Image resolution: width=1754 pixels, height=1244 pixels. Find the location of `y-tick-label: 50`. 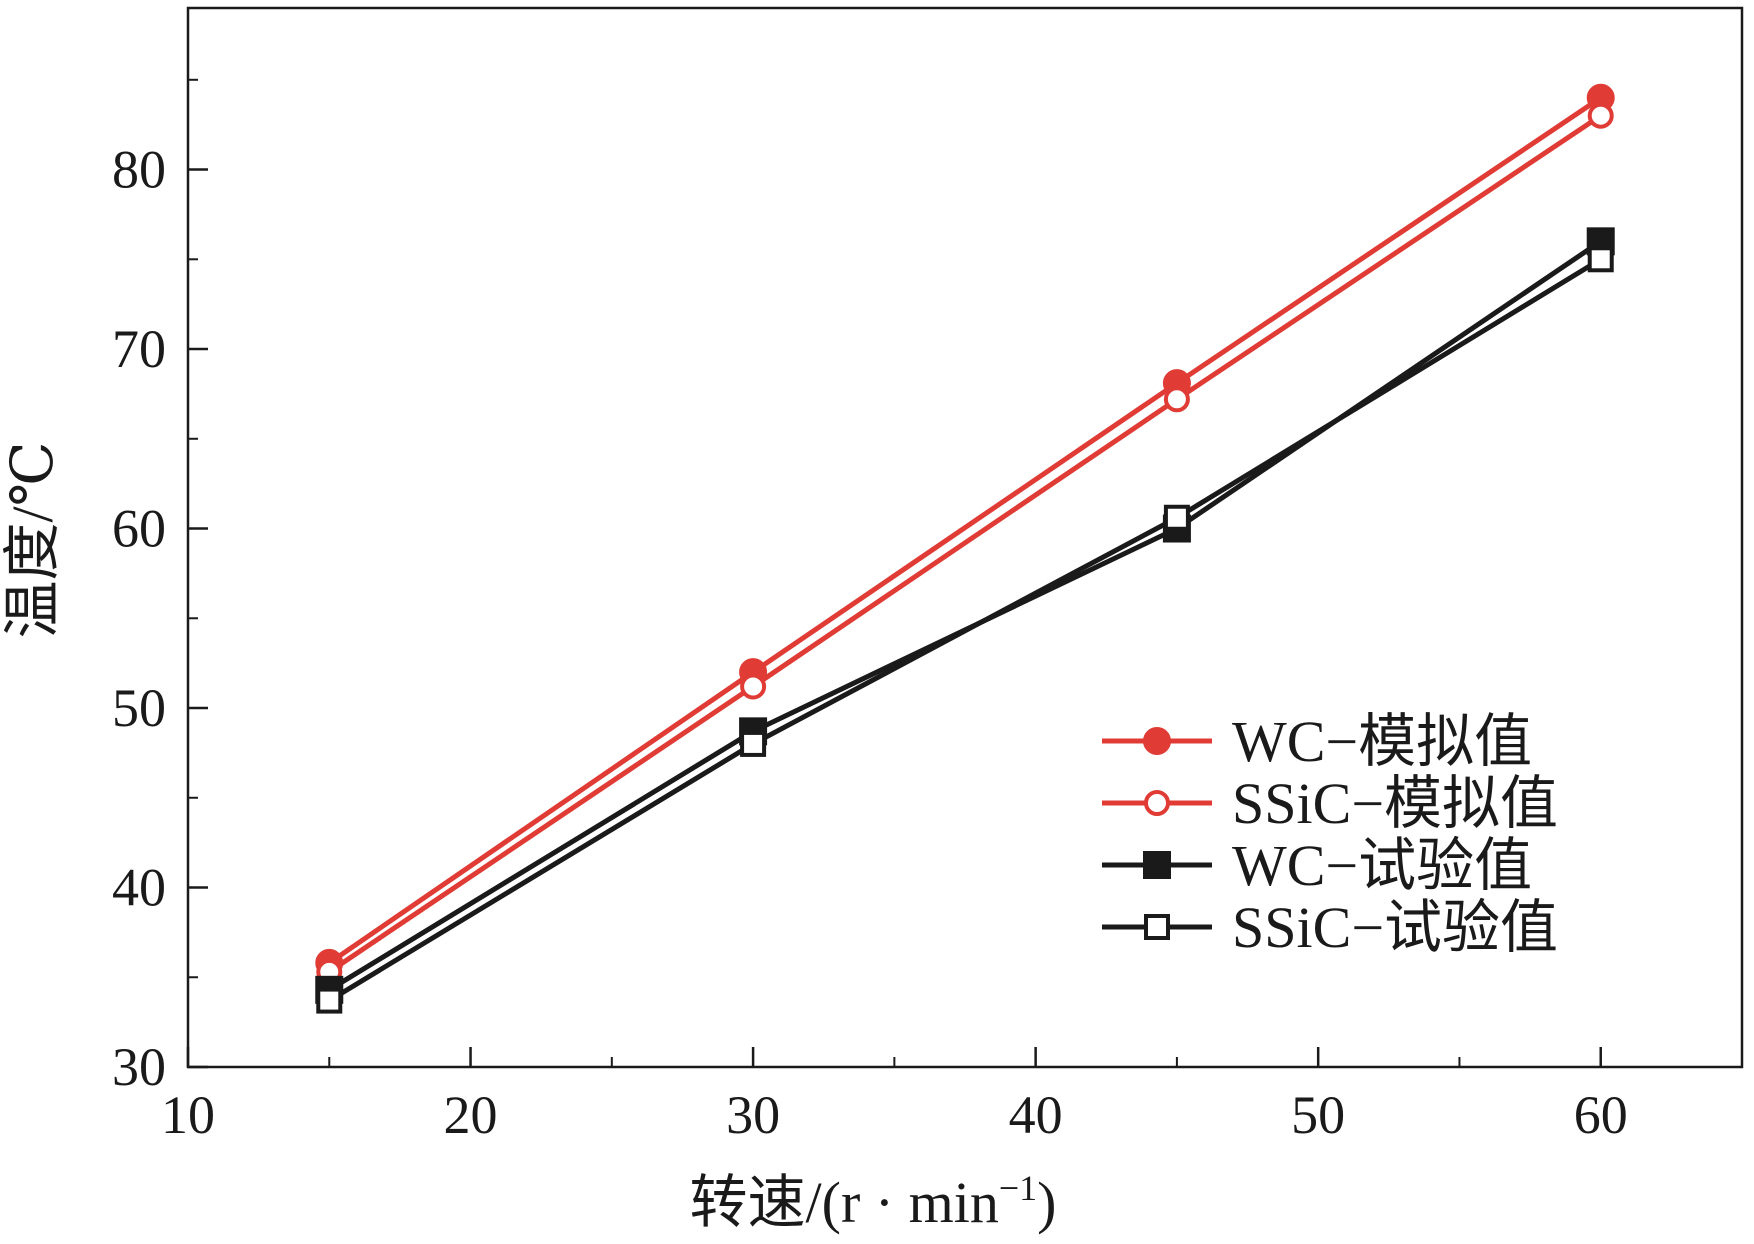

y-tick-label: 50 is located at coordinates (139, 708).